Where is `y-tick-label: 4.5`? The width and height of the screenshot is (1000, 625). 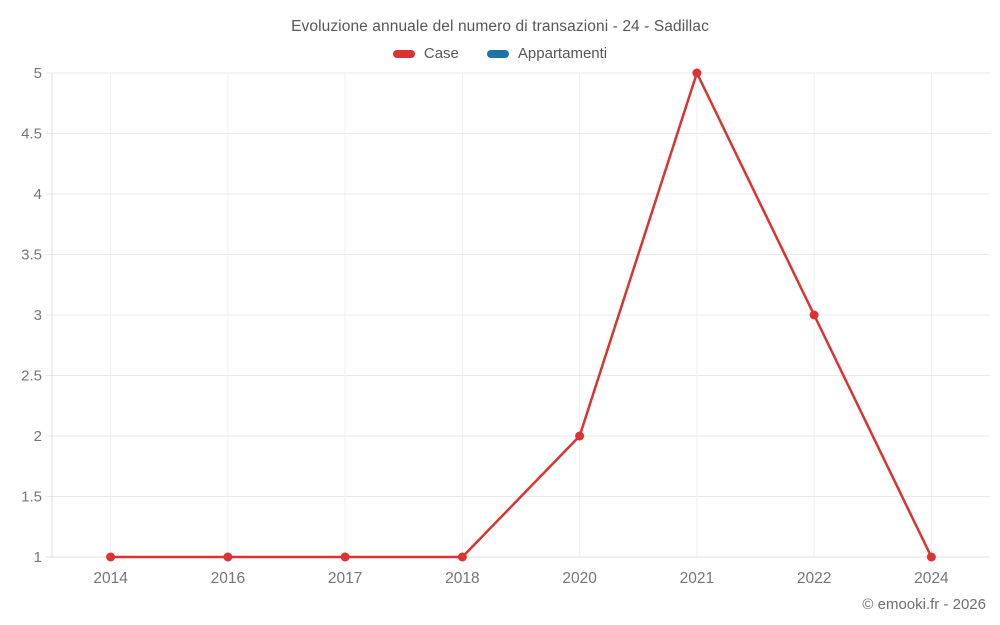
y-tick-label: 4.5 is located at coordinates (31, 134).